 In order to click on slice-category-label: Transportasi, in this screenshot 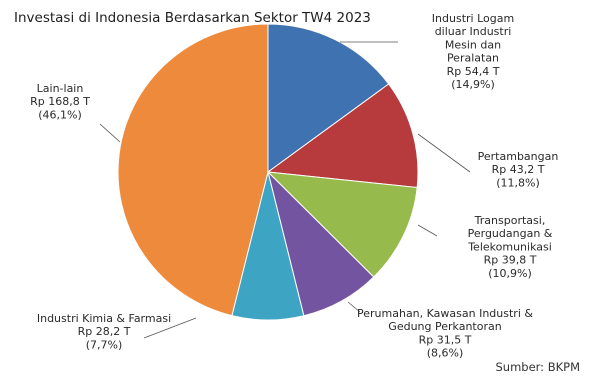, I will do `click(510, 220)`.